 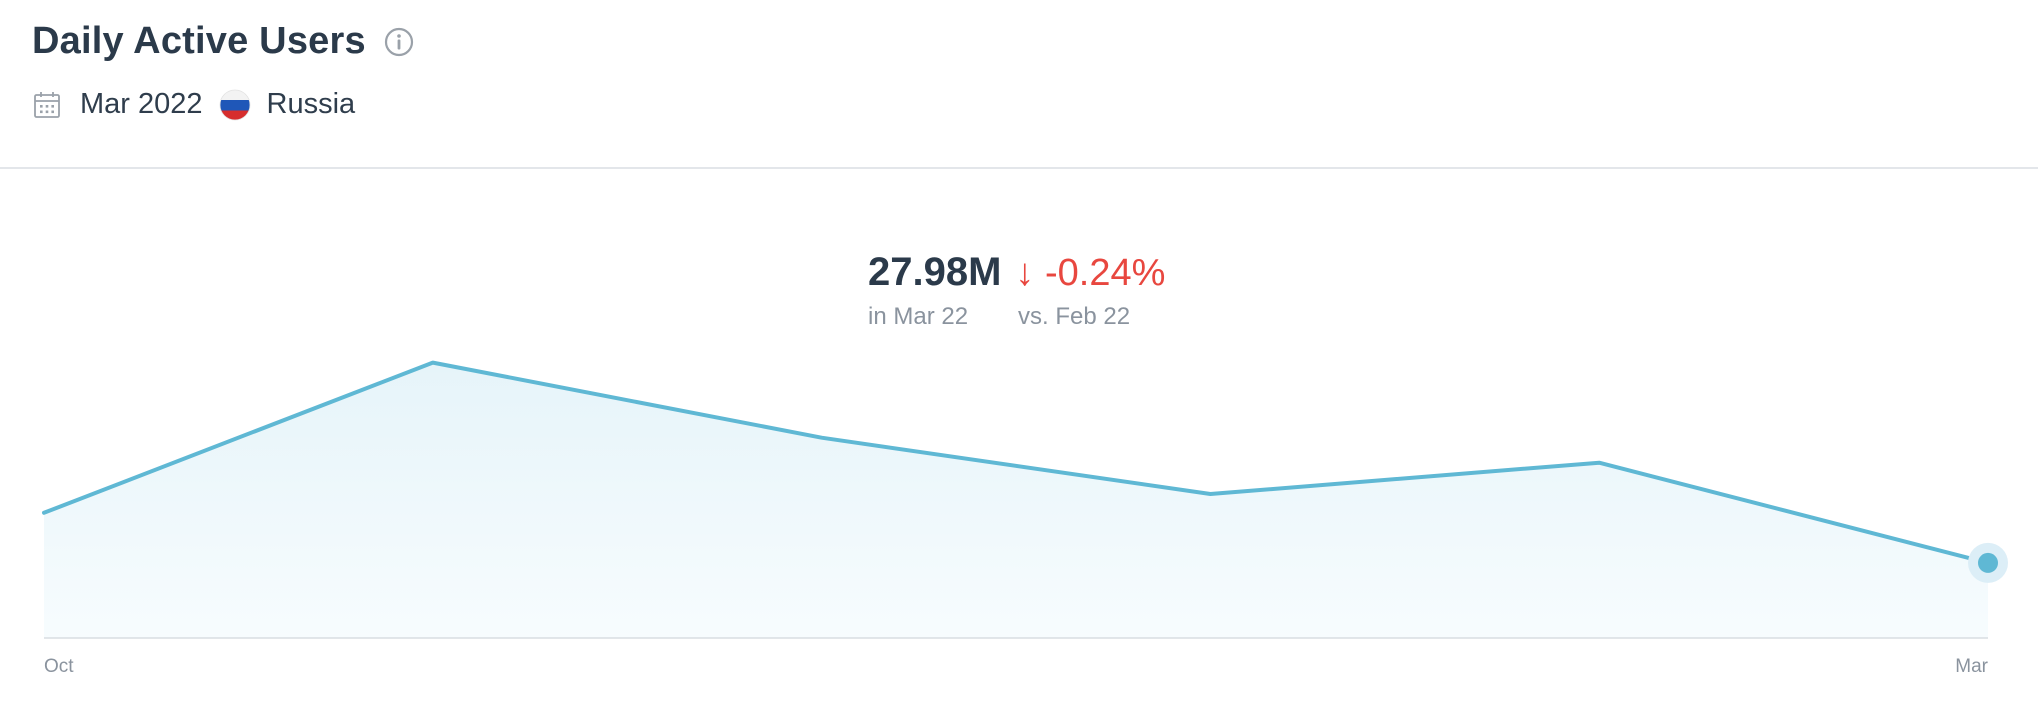 I want to click on kpi-comparison-label: vs. Feb 22, so click(x=1074, y=316).